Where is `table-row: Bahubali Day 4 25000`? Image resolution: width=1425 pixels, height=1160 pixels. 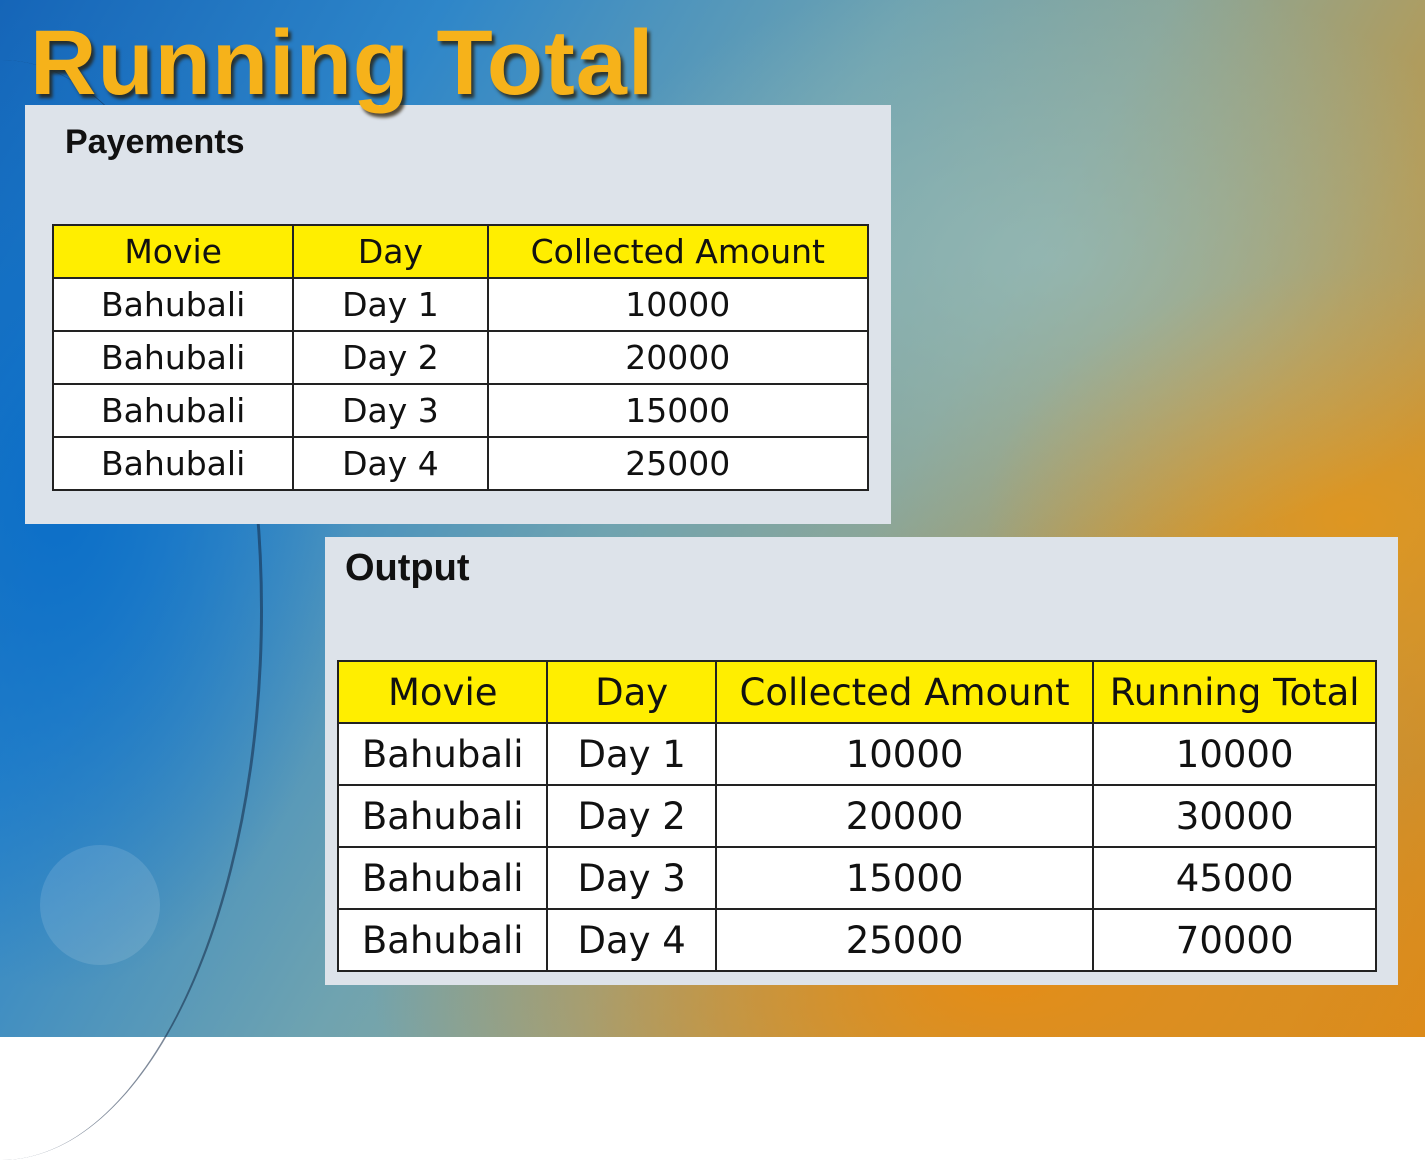
table-row: Bahubali Day 4 25000 is located at coordinates (460, 463).